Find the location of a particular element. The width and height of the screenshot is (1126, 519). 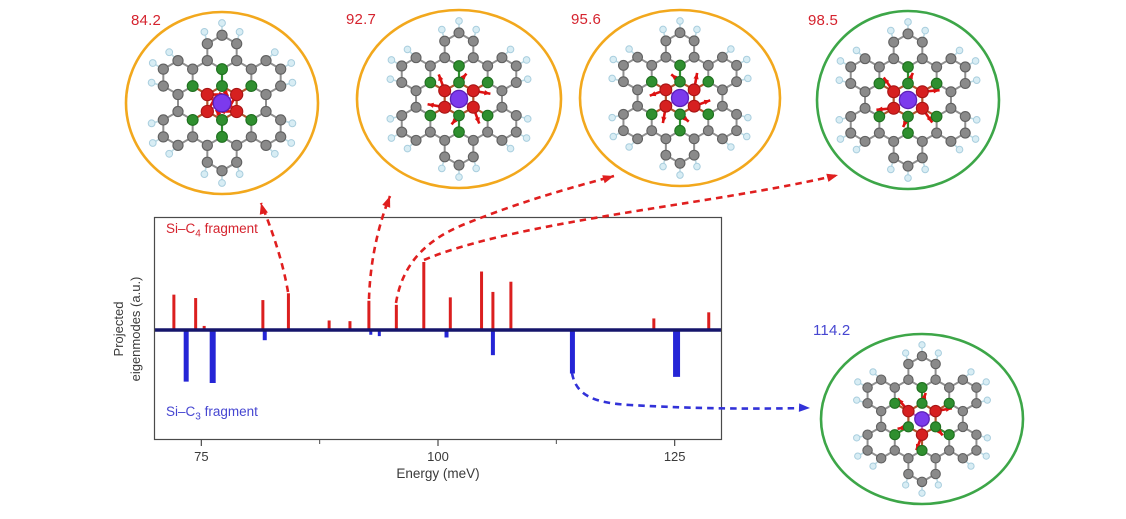

connector-arrowhead is located at coordinates (386, 202).